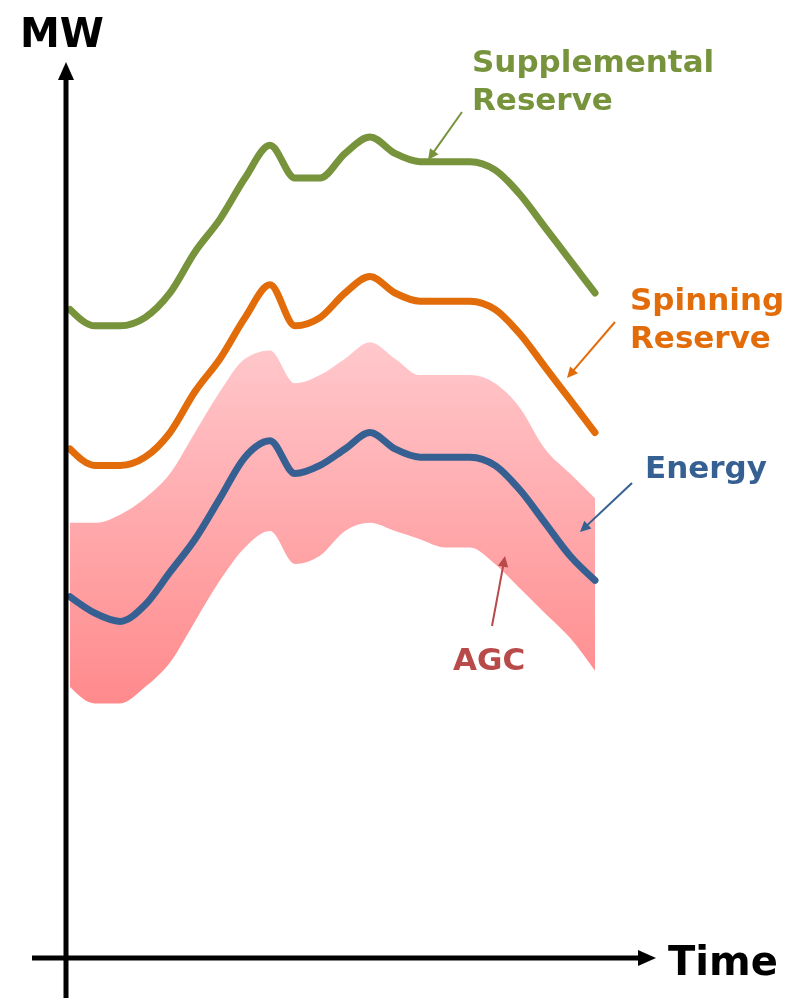 This screenshot has height=1001, width=808. I want to click on text: Spinning Reserve, so click(707, 318).